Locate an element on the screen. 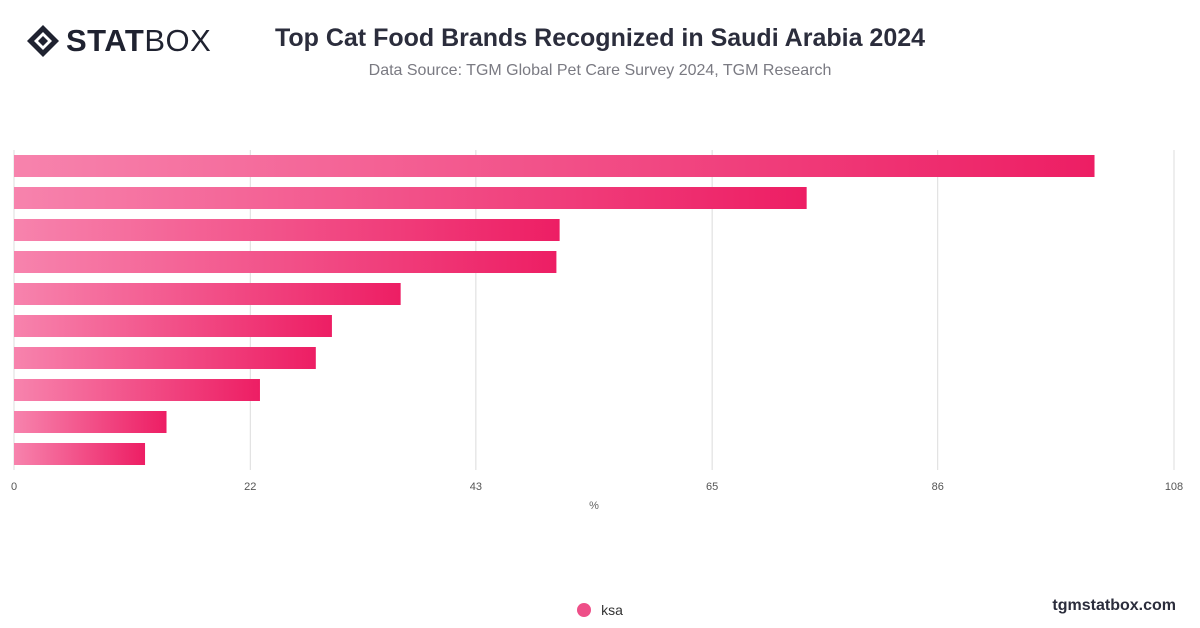  x-tick-label: 86 is located at coordinates (938, 487).